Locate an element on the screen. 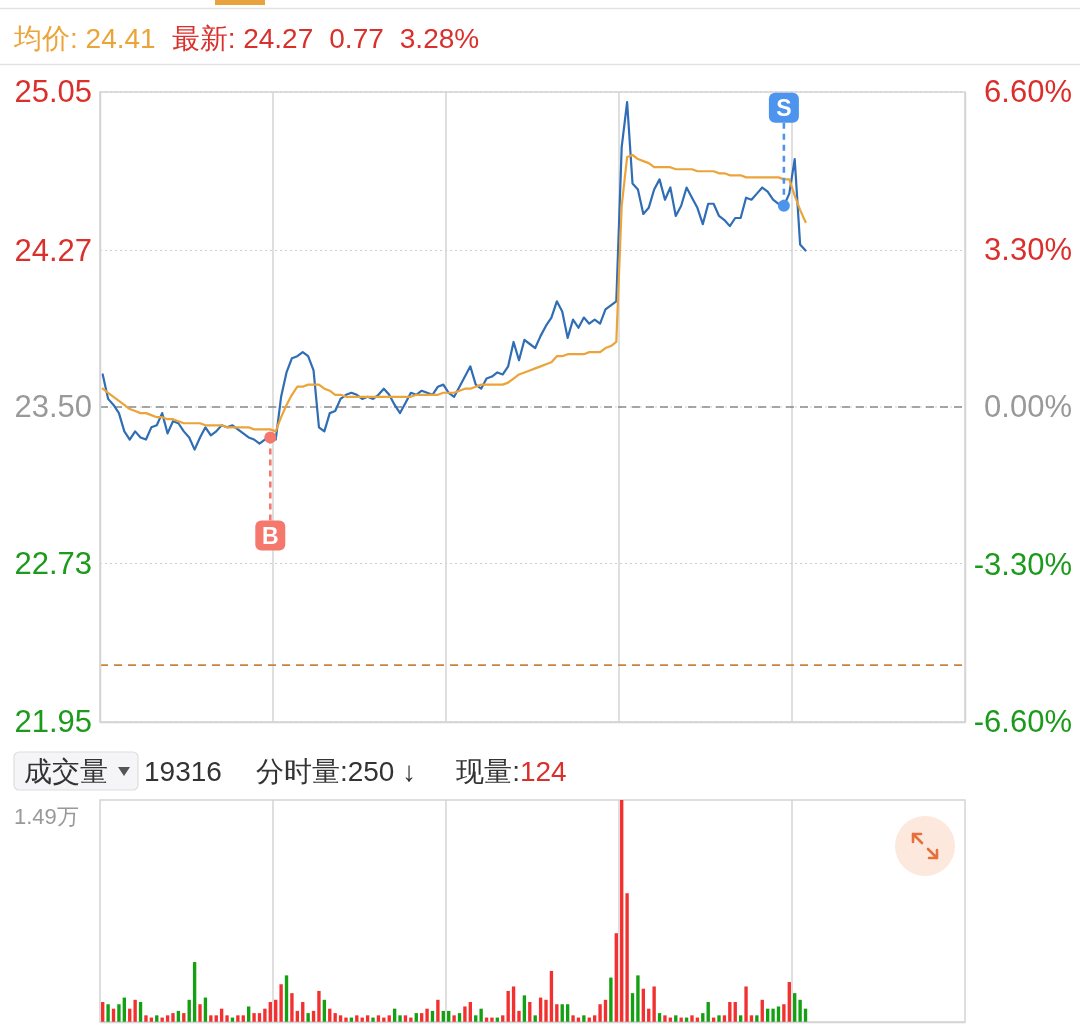 The width and height of the screenshot is (1080, 1034). text: 成交量 is located at coordinates (66, 772).